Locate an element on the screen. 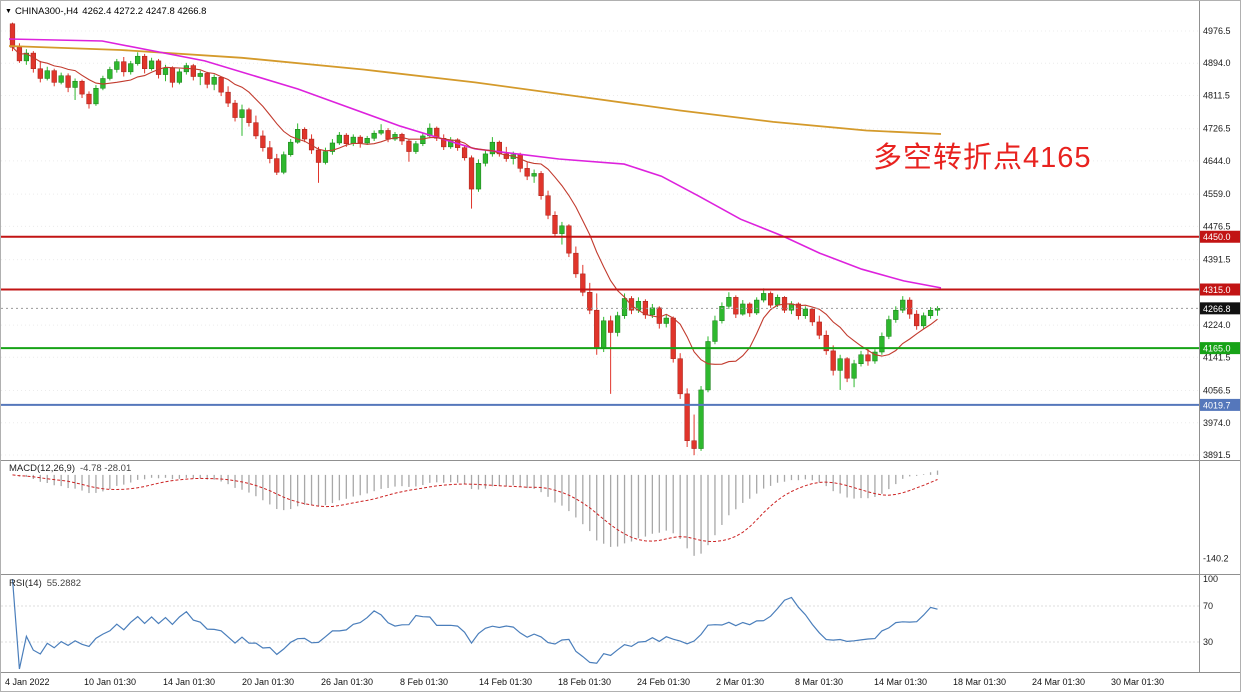 This screenshot has height=692, width=1241. svg-text: 30 Mar 01:30 is located at coordinates (1137, 682).